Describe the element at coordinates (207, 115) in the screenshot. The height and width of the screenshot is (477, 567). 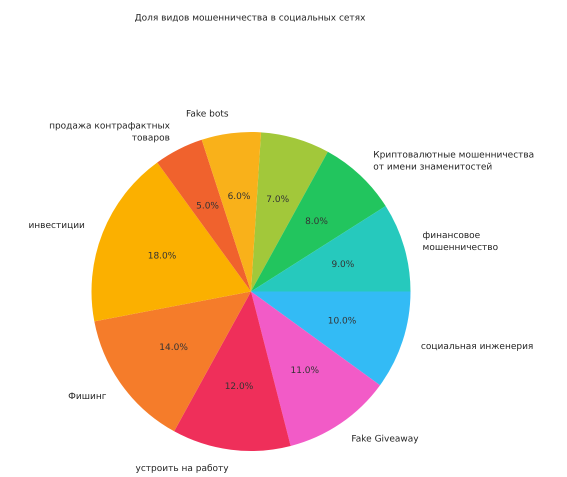
I see `slice-label: Fake bots` at that location.